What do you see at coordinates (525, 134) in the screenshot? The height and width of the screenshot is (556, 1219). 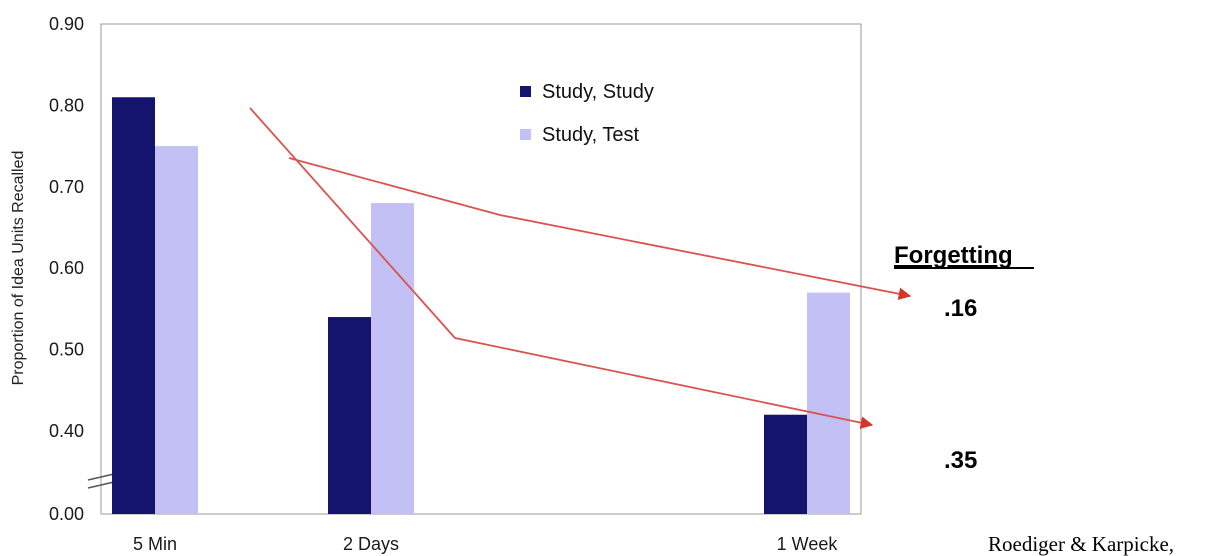 I see `legend-swatch-study-test` at bounding box center [525, 134].